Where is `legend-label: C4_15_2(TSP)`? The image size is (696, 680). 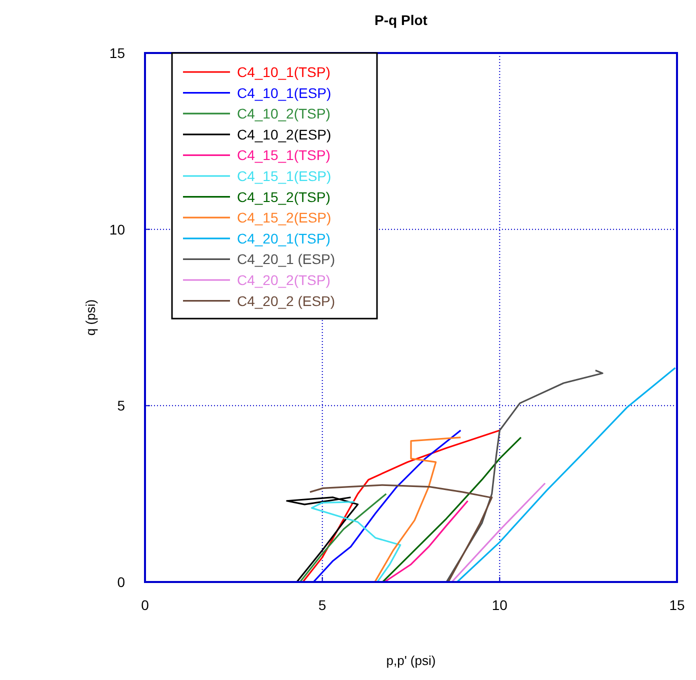
legend-label: C4_15_2(TSP) is located at coordinates (283, 196).